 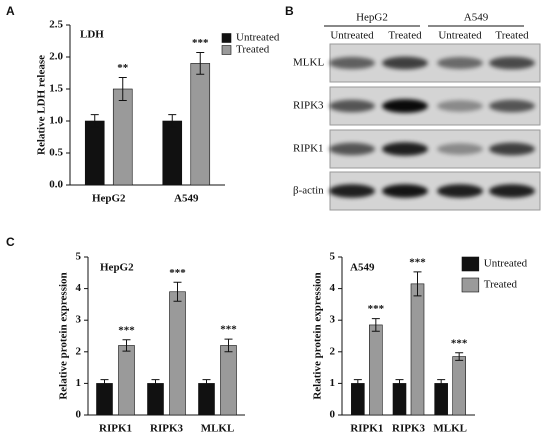 I want to click on y-tick-label: 2.0, so click(x=56, y=57).